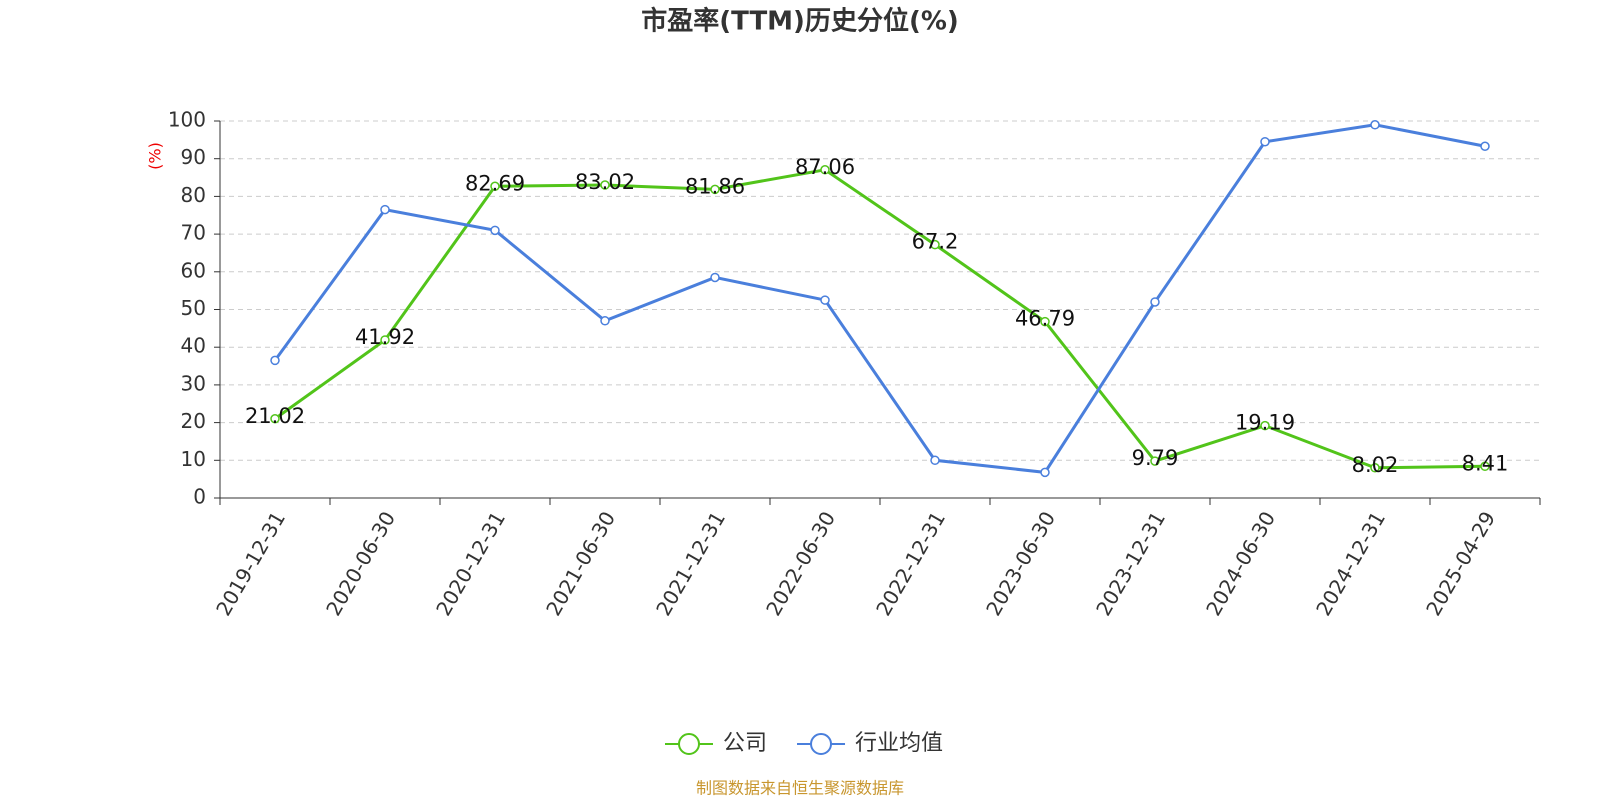  I want to click on data-label: 81.86, so click(715, 186).